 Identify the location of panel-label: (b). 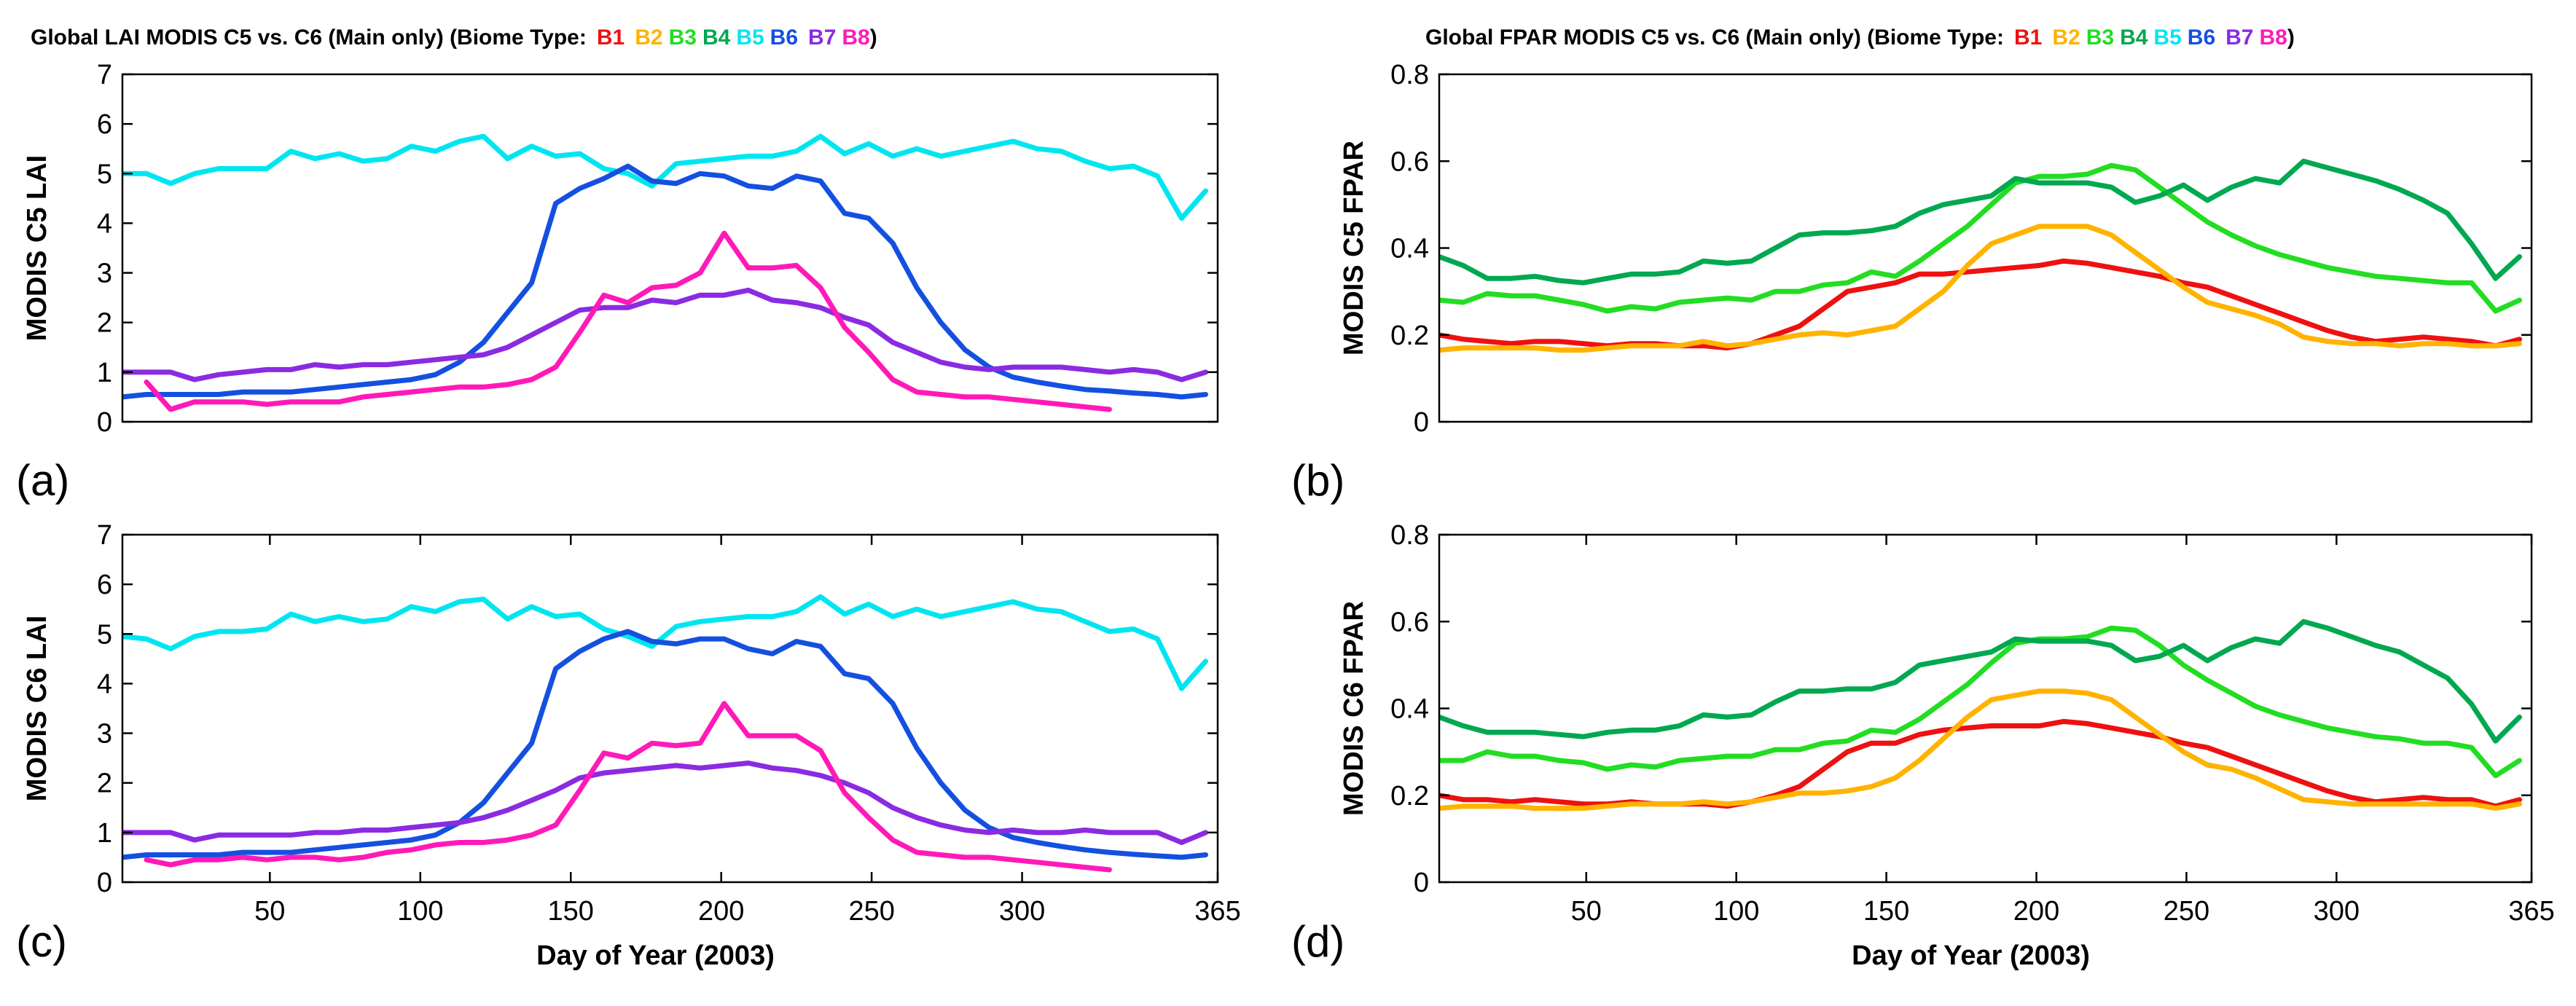
(1317, 480).